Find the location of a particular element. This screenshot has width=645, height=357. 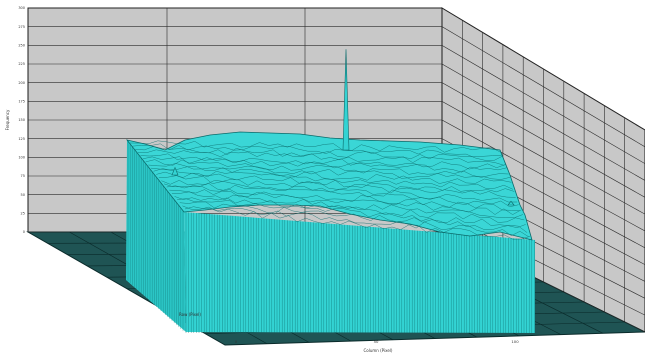

z-tick-label: 175 is located at coordinates (21, 102).